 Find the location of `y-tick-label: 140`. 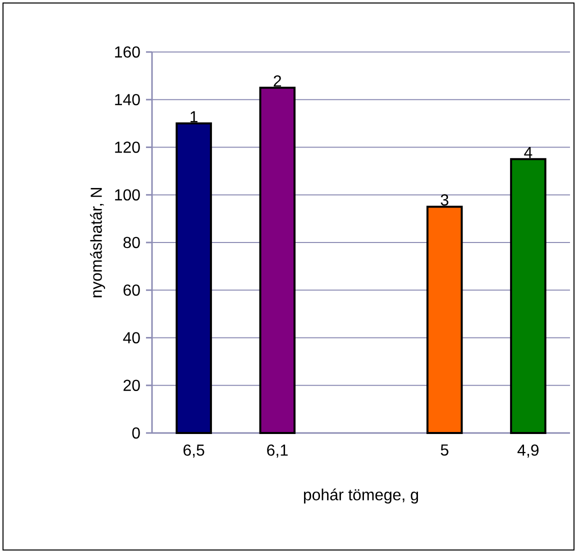

y-tick-label: 140 is located at coordinates (127, 100).